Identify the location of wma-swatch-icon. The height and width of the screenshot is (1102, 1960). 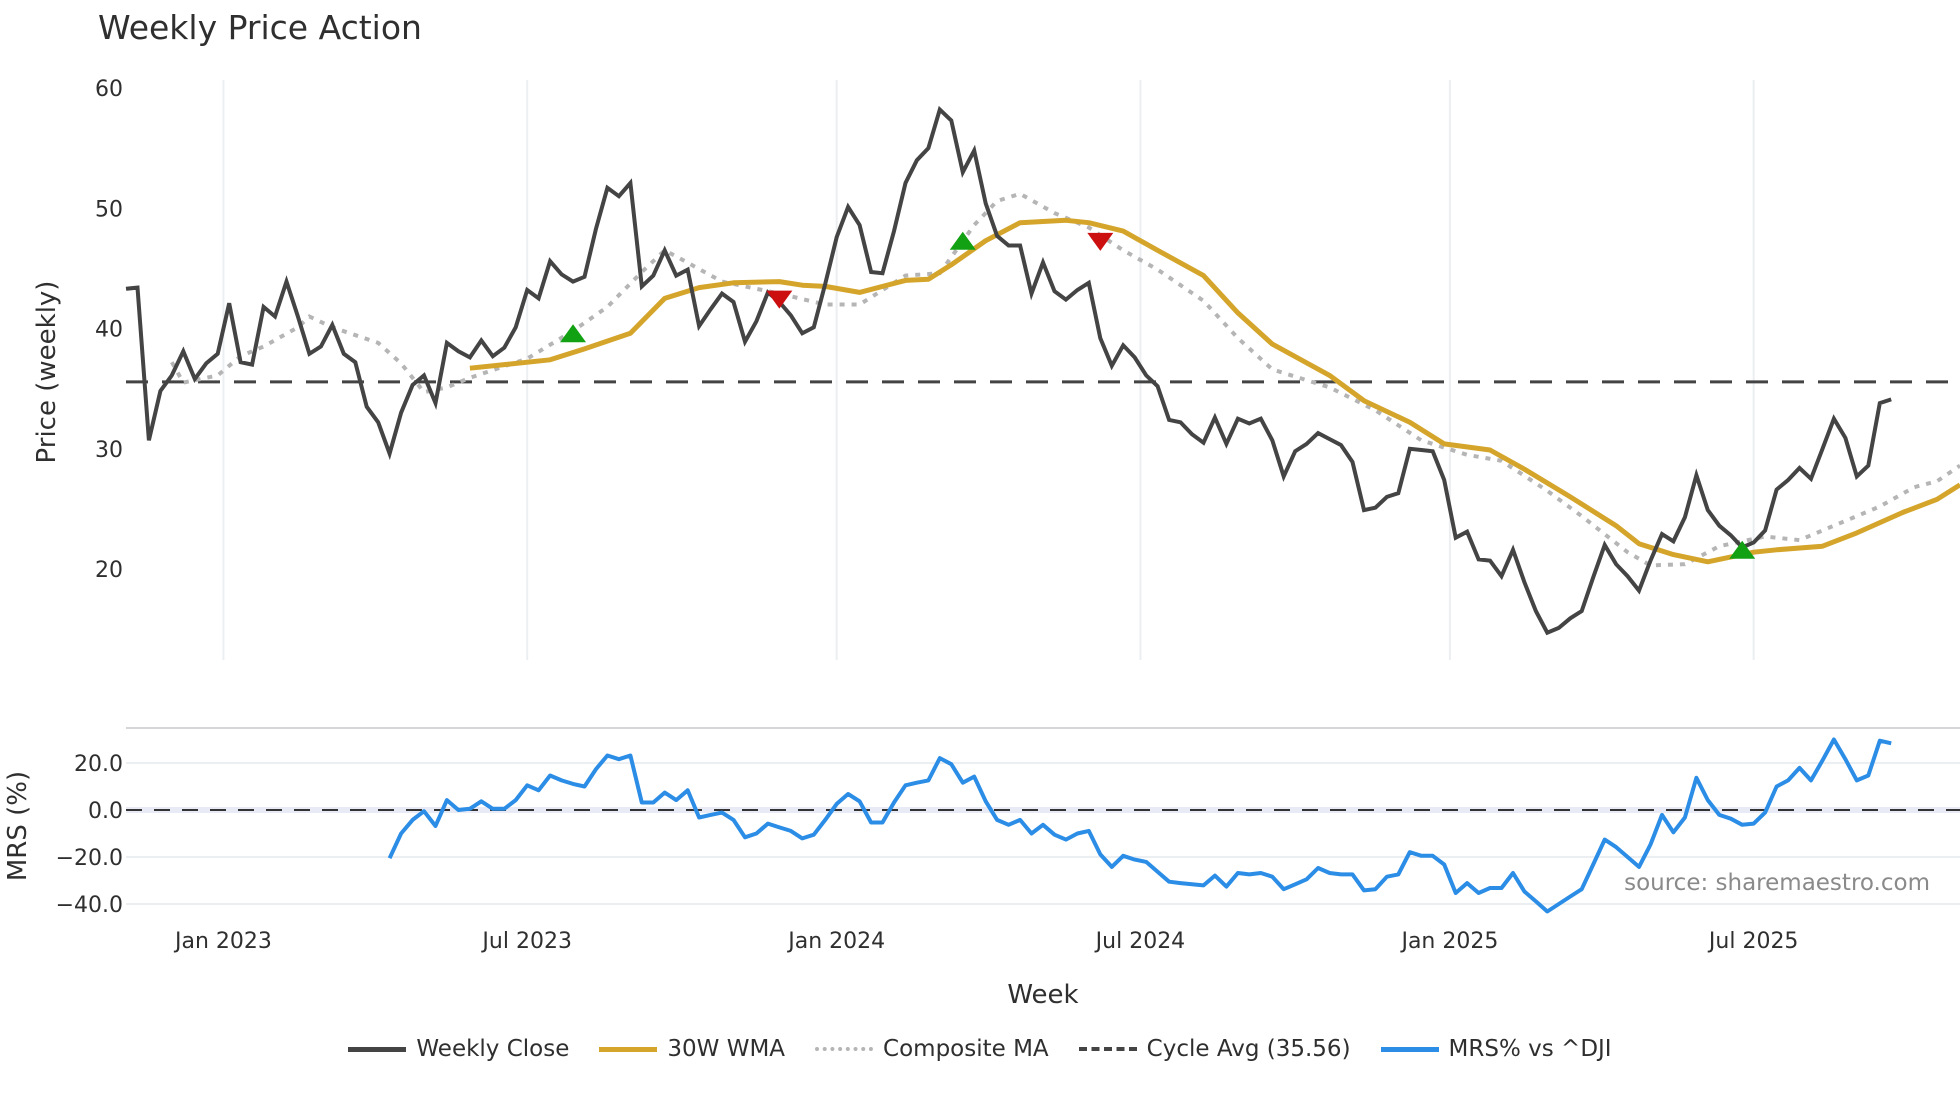
(628, 1049).